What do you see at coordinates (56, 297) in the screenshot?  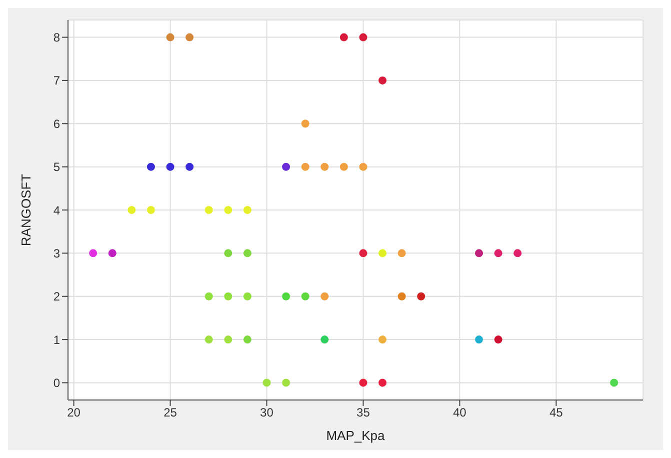 I see `y-tick-label: 2` at bounding box center [56, 297].